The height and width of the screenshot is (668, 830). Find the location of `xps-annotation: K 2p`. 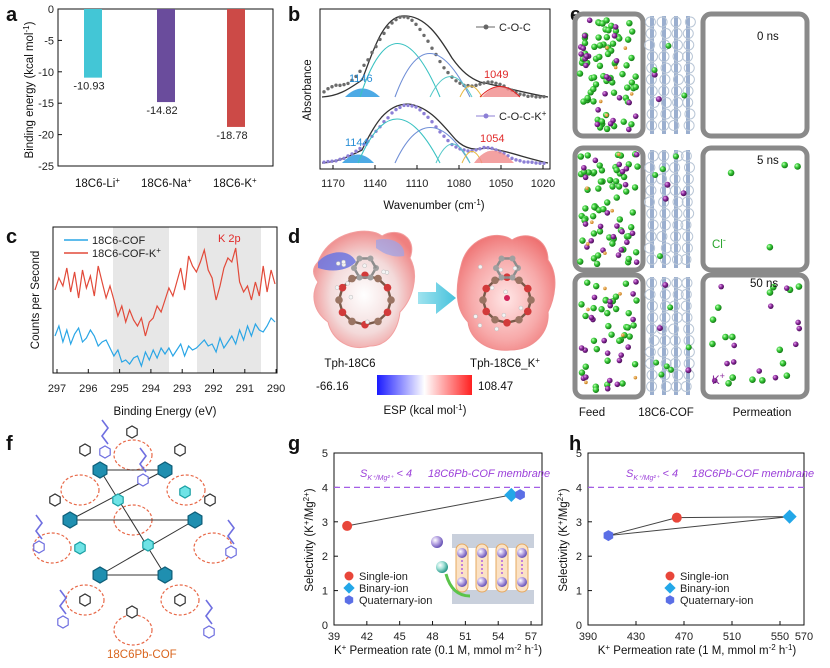

xps-annotation: K 2p is located at coordinates (229, 239).